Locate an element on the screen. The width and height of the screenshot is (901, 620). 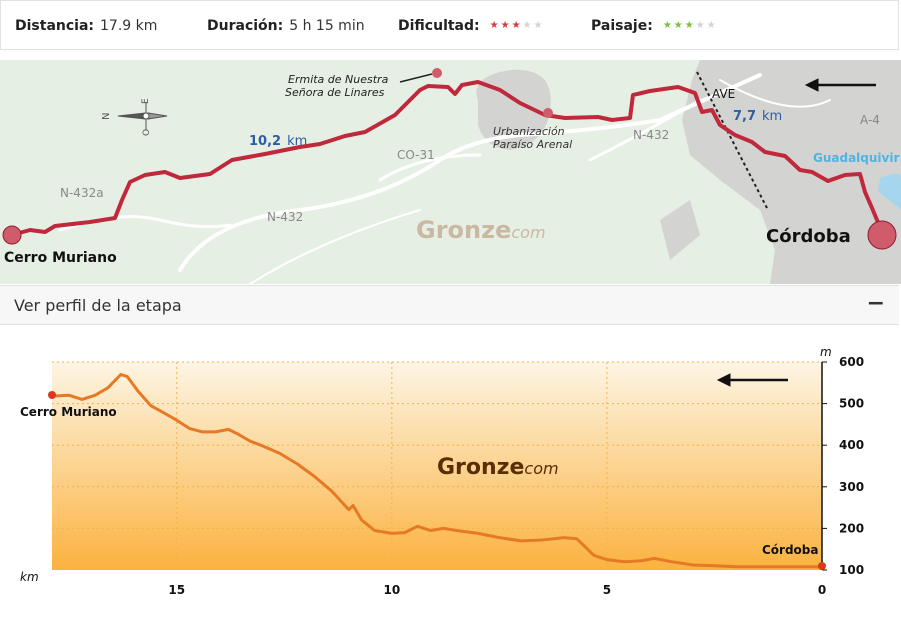
ermita-leader-line is located at coordinates (416, 78).